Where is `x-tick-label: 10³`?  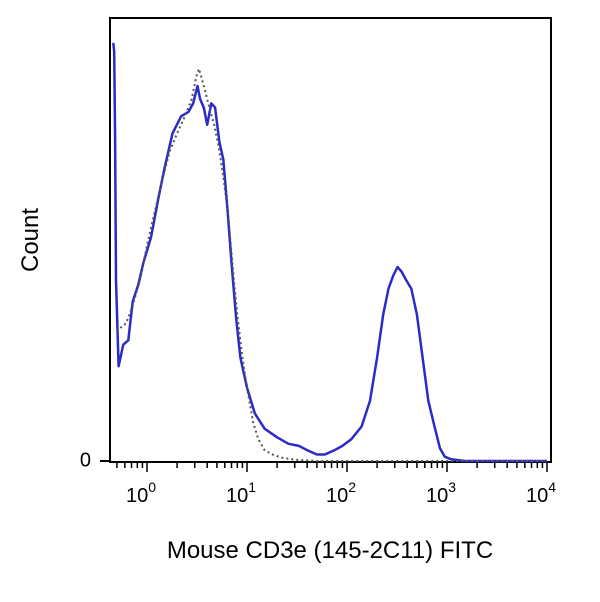
x-tick-label: 10³ is located at coordinates (441, 493).